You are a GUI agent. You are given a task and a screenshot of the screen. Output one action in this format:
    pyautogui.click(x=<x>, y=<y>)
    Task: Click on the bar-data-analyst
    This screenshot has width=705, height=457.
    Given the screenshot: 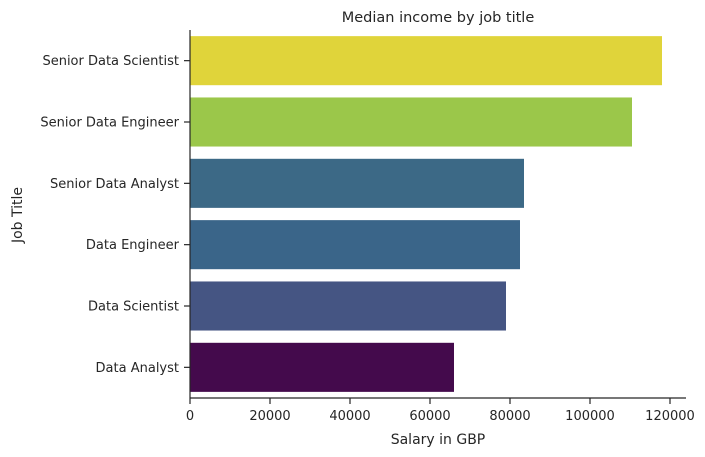 What is the action you would take?
    pyautogui.click(x=322, y=367)
    